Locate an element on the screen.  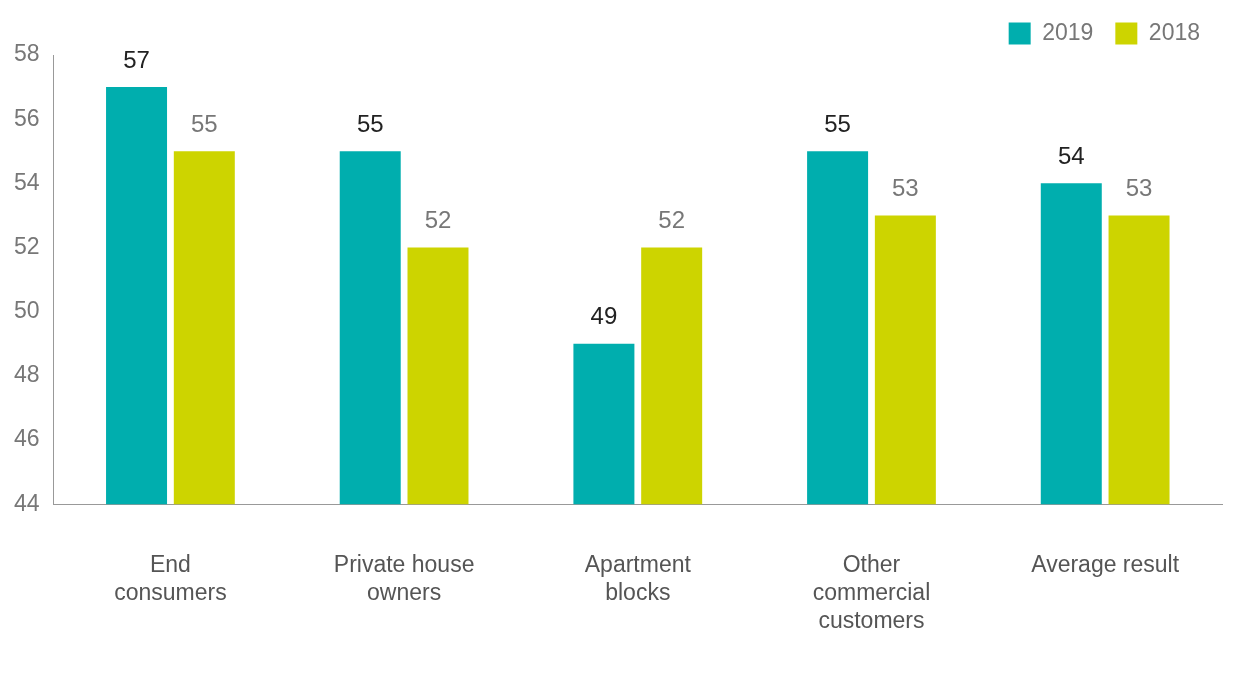
x-tick-label: Average result is located at coordinates (1105, 564).